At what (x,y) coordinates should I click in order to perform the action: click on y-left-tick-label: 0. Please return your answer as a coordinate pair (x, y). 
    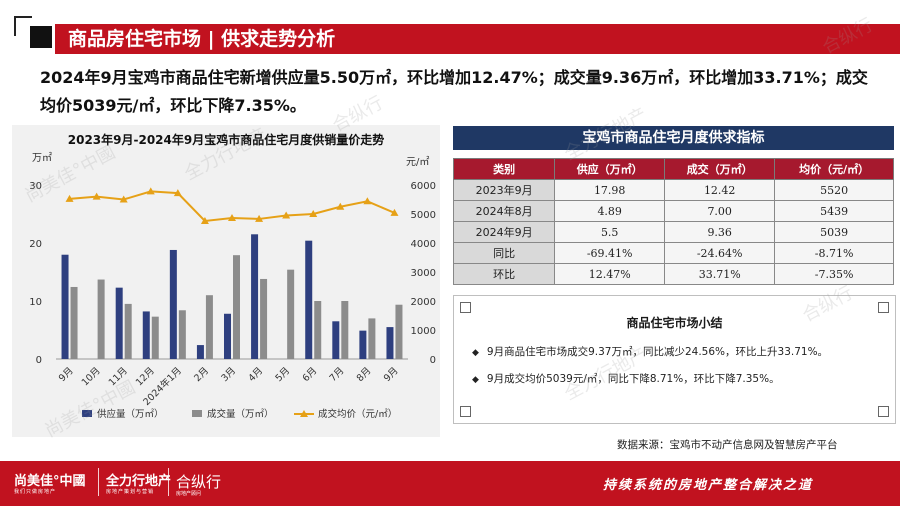
    Looking at the image, I should click on (39, 360).